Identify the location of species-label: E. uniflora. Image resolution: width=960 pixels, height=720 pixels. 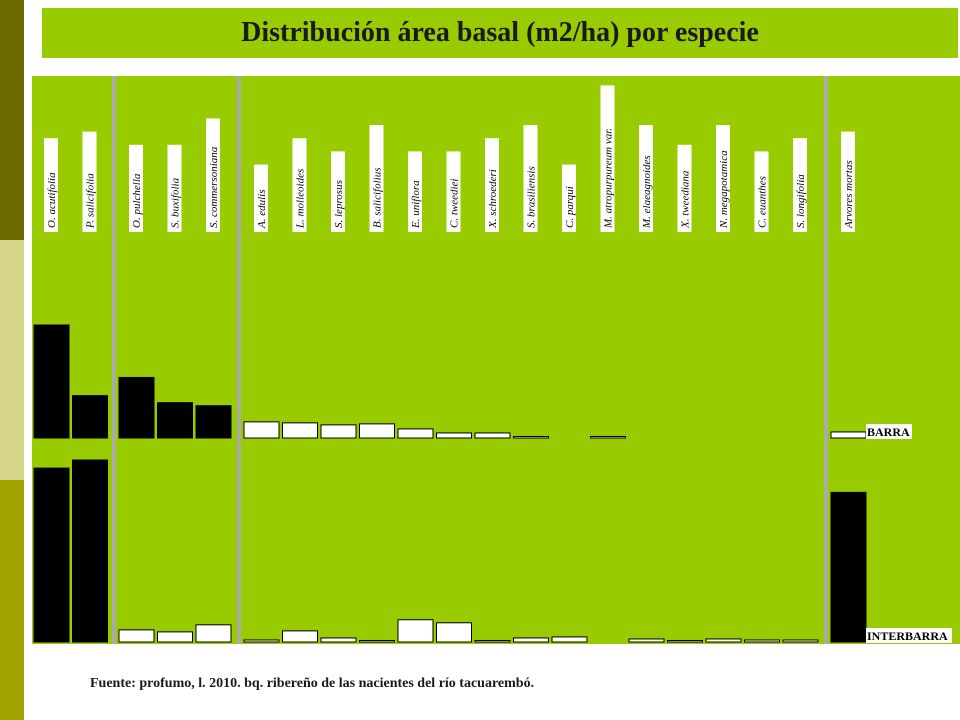
(416, 204).